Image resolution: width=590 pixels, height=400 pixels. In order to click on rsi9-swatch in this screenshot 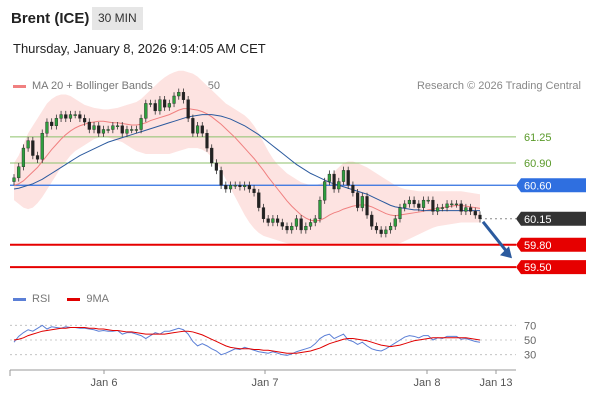, I will do `click(74, 299)`.